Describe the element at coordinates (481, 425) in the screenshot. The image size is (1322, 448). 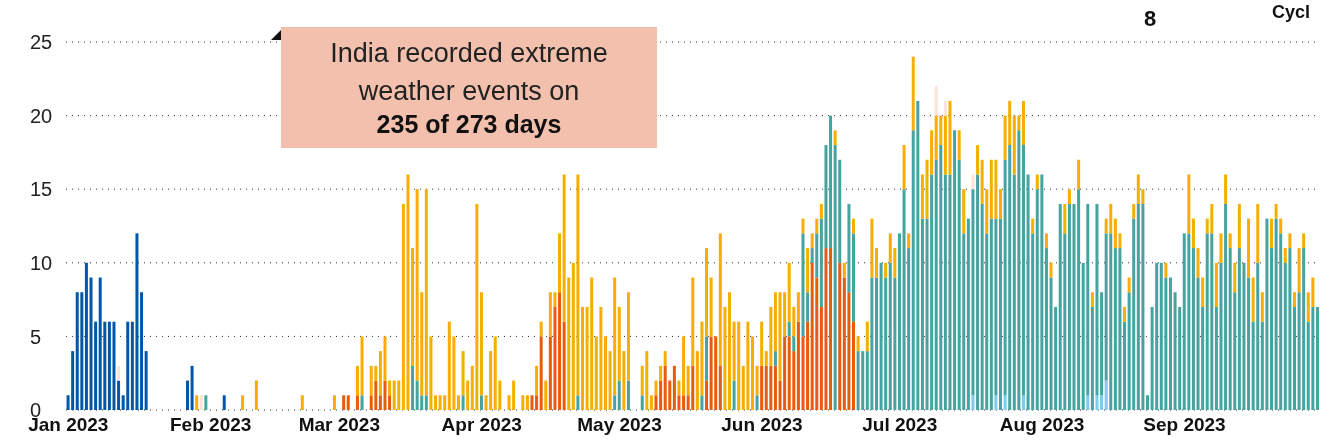
I see `x-tick-label: Apr 2023` at that location.